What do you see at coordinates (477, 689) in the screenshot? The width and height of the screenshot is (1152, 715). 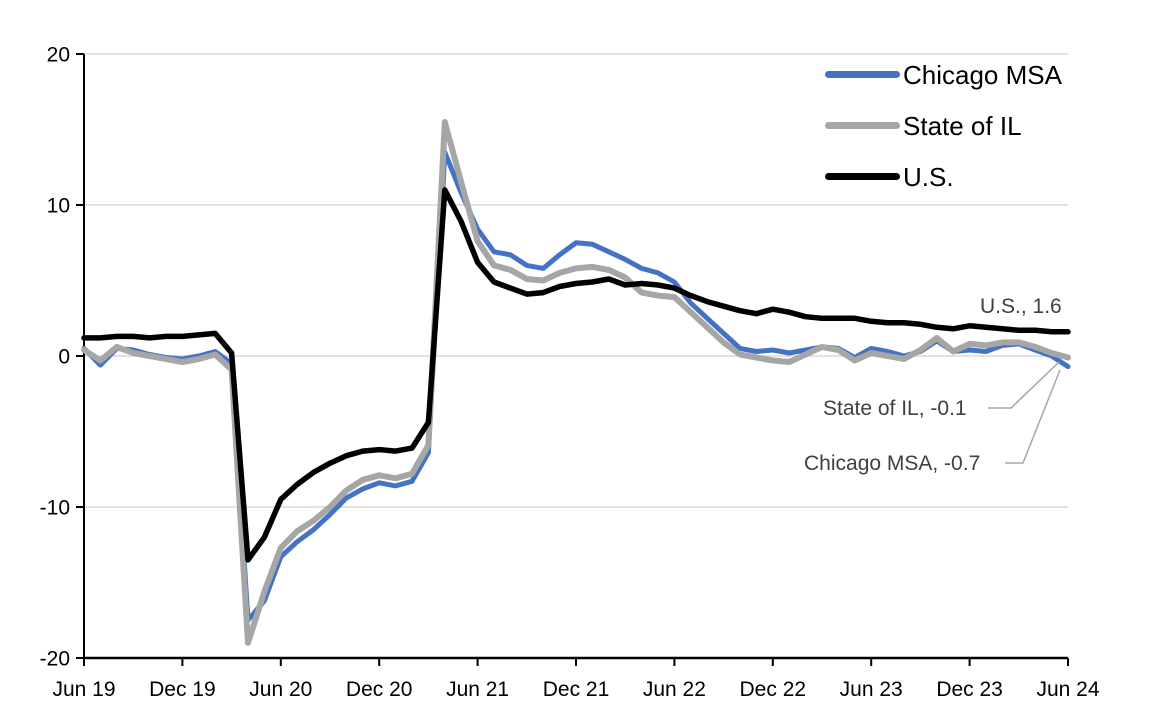 I see `x-tick-label-jun-21: Jun 21` at bounding box center [477, 689].